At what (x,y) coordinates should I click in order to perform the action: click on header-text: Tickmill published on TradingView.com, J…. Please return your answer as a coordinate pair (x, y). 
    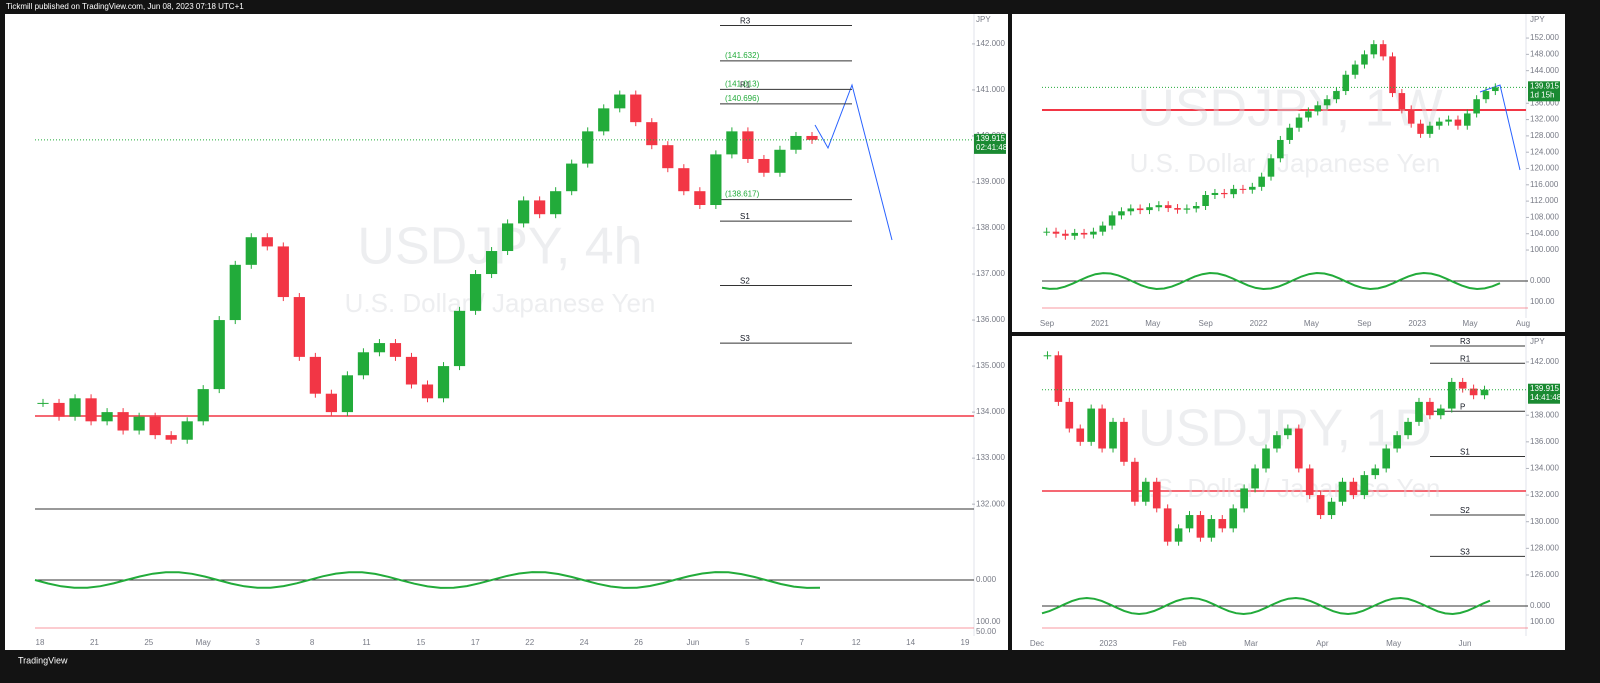
    Looking at the image, I should click on (125, 6).